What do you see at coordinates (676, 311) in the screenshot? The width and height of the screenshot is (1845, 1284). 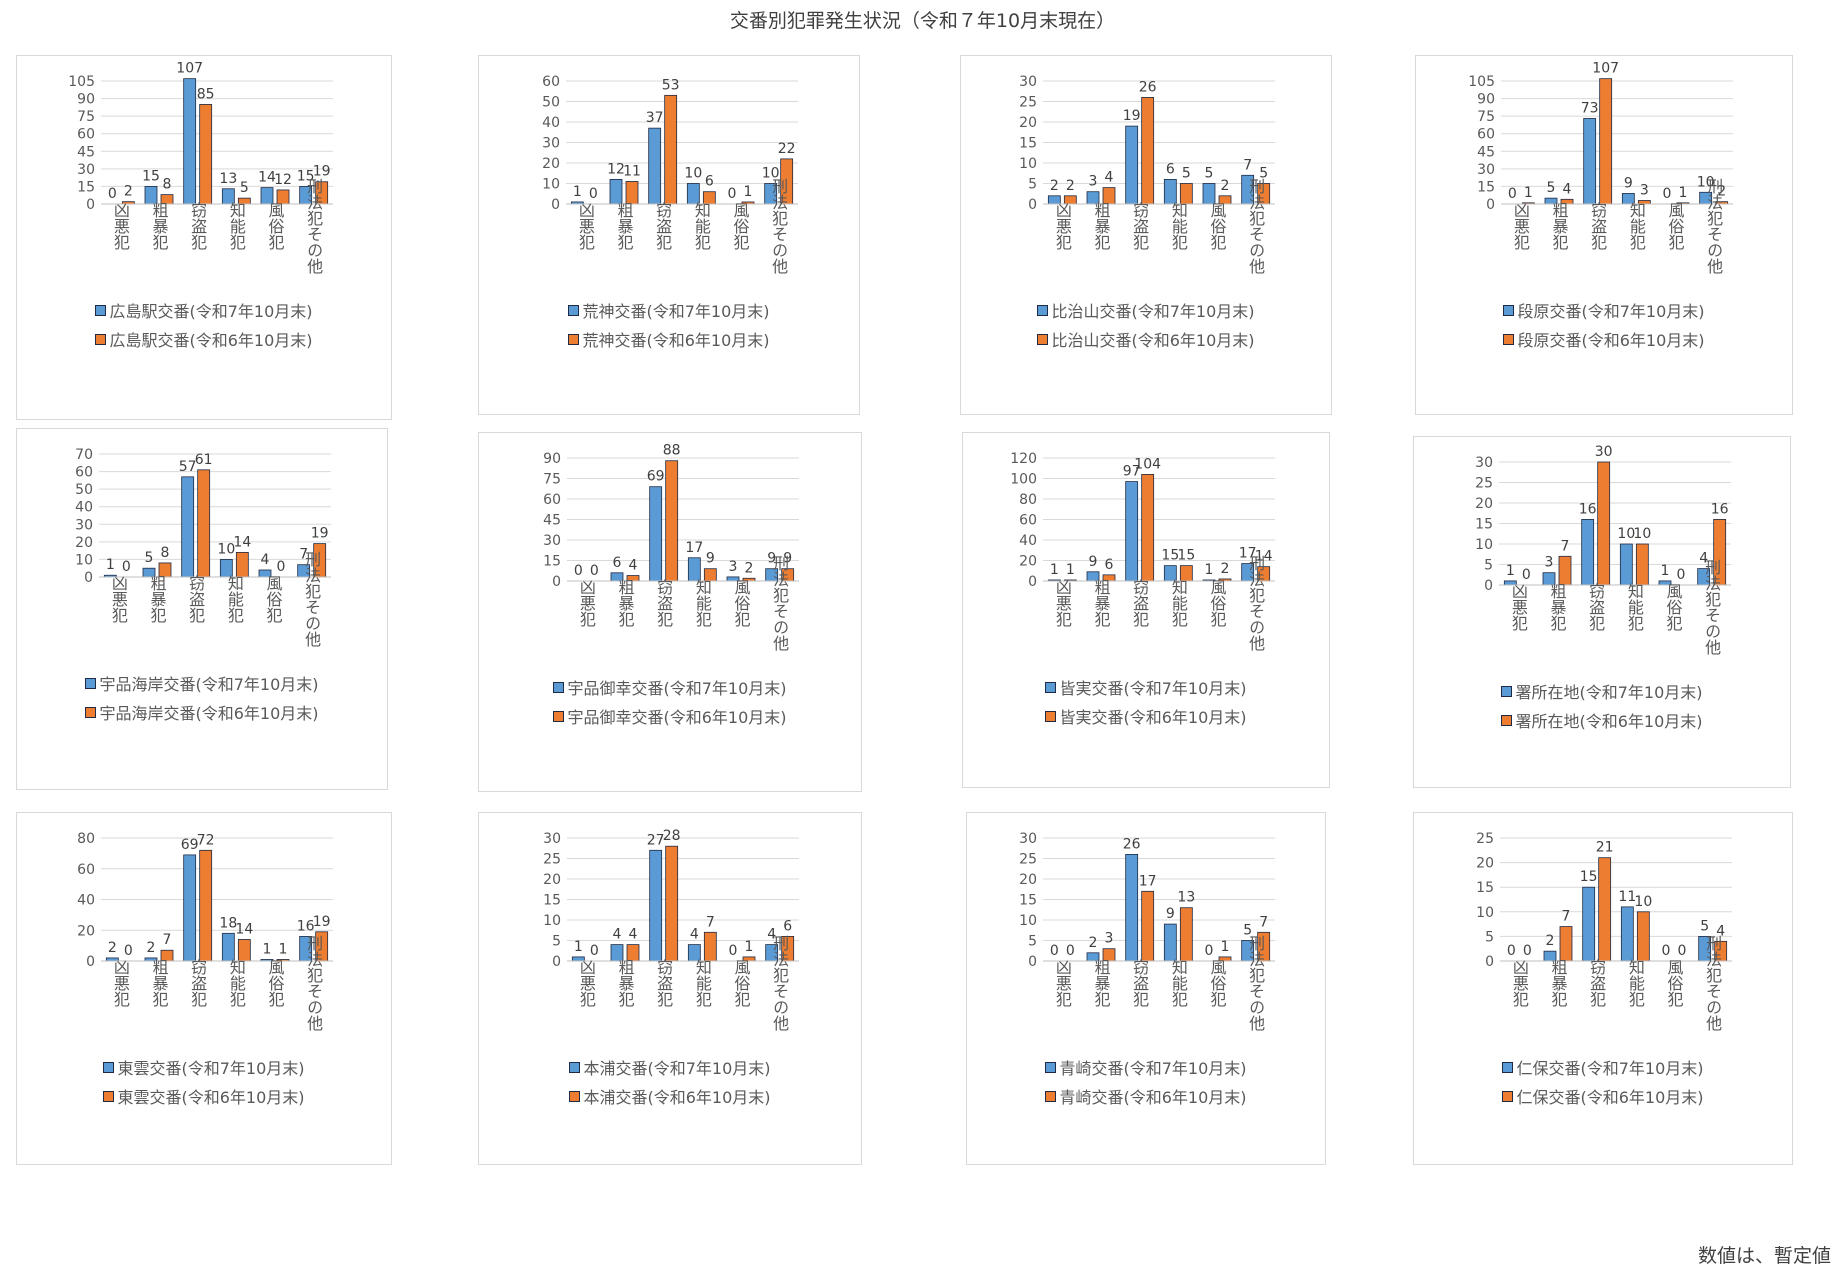 I see `legend-label: 荒神交番(令和7年10月末)` at bounding box center [676, 311].